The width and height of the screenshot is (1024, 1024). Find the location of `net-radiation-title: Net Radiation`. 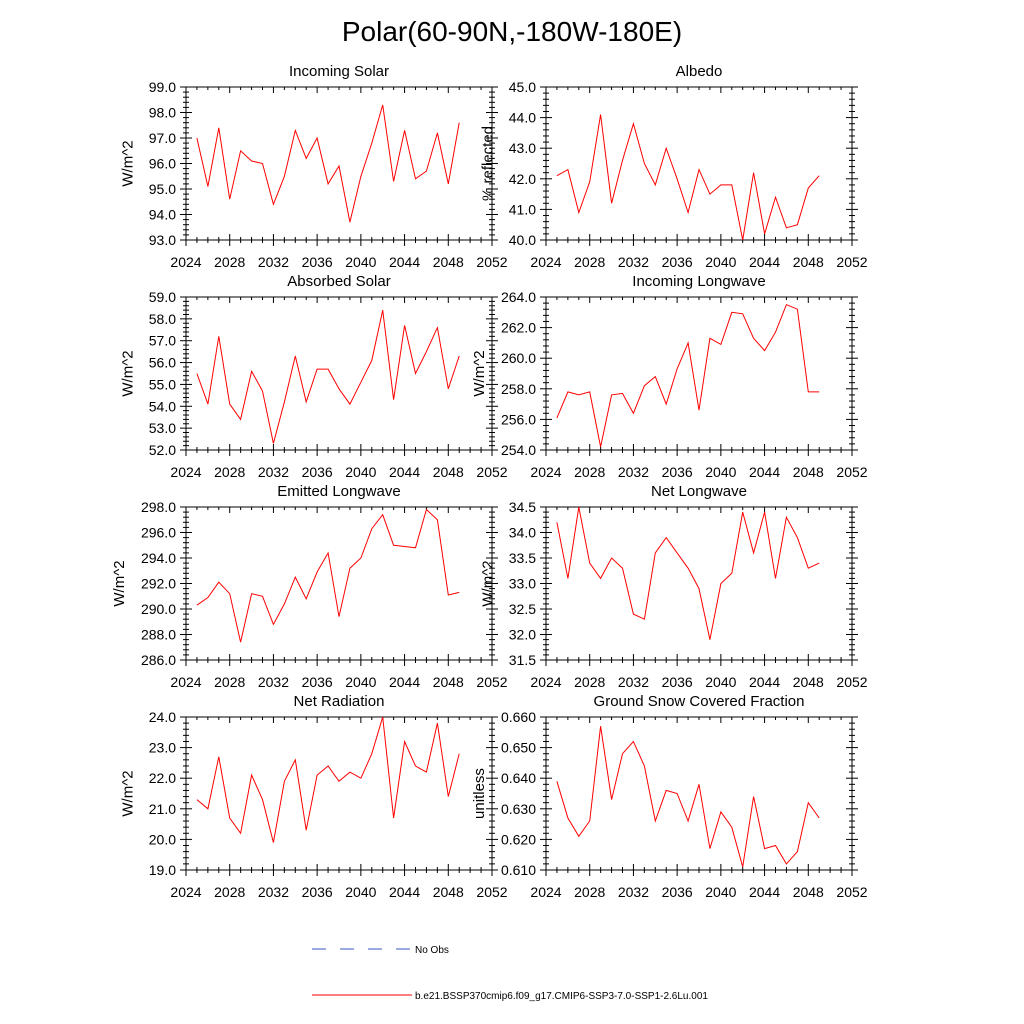

net-radiation-title: Net Radiation is located at coordinates (339, 701).